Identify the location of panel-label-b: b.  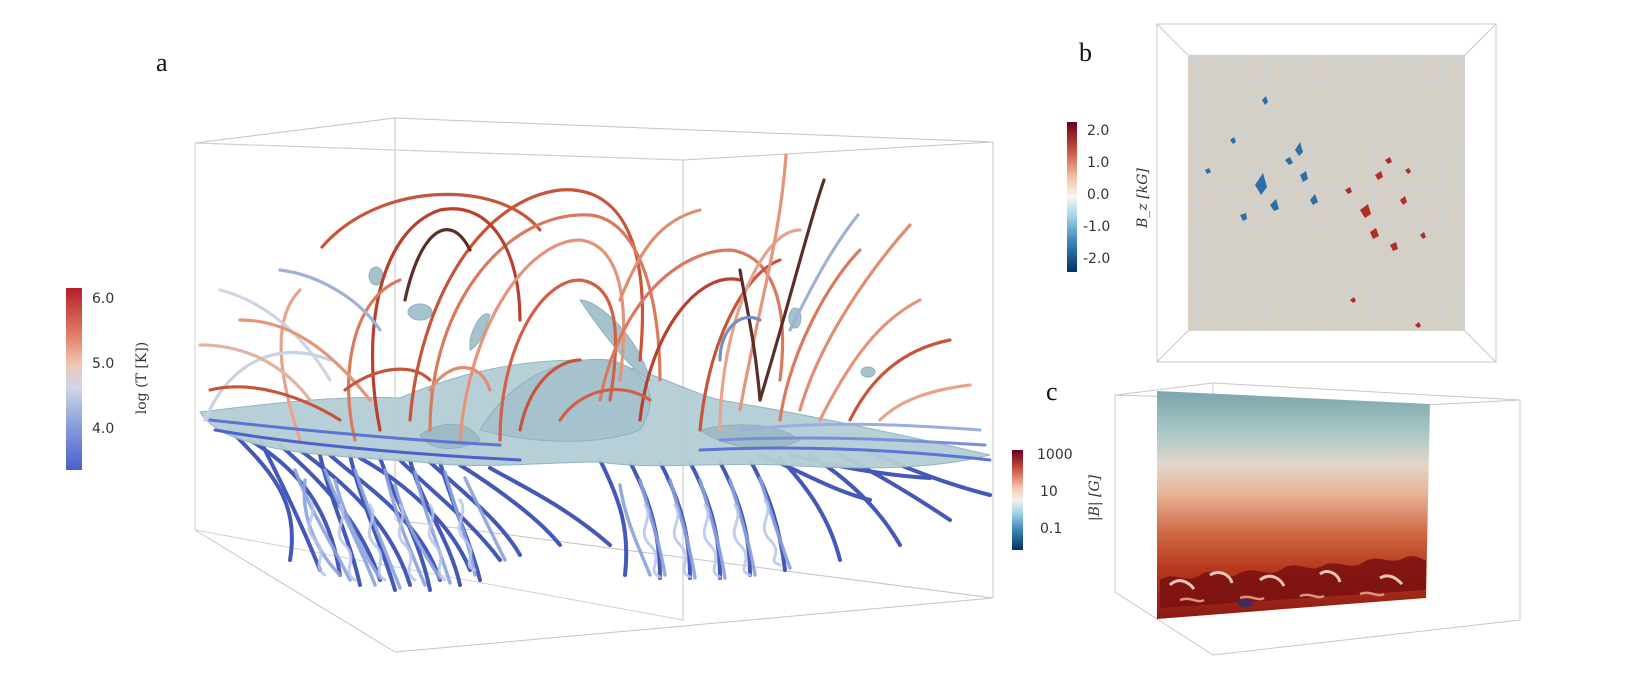
(1085, 52).